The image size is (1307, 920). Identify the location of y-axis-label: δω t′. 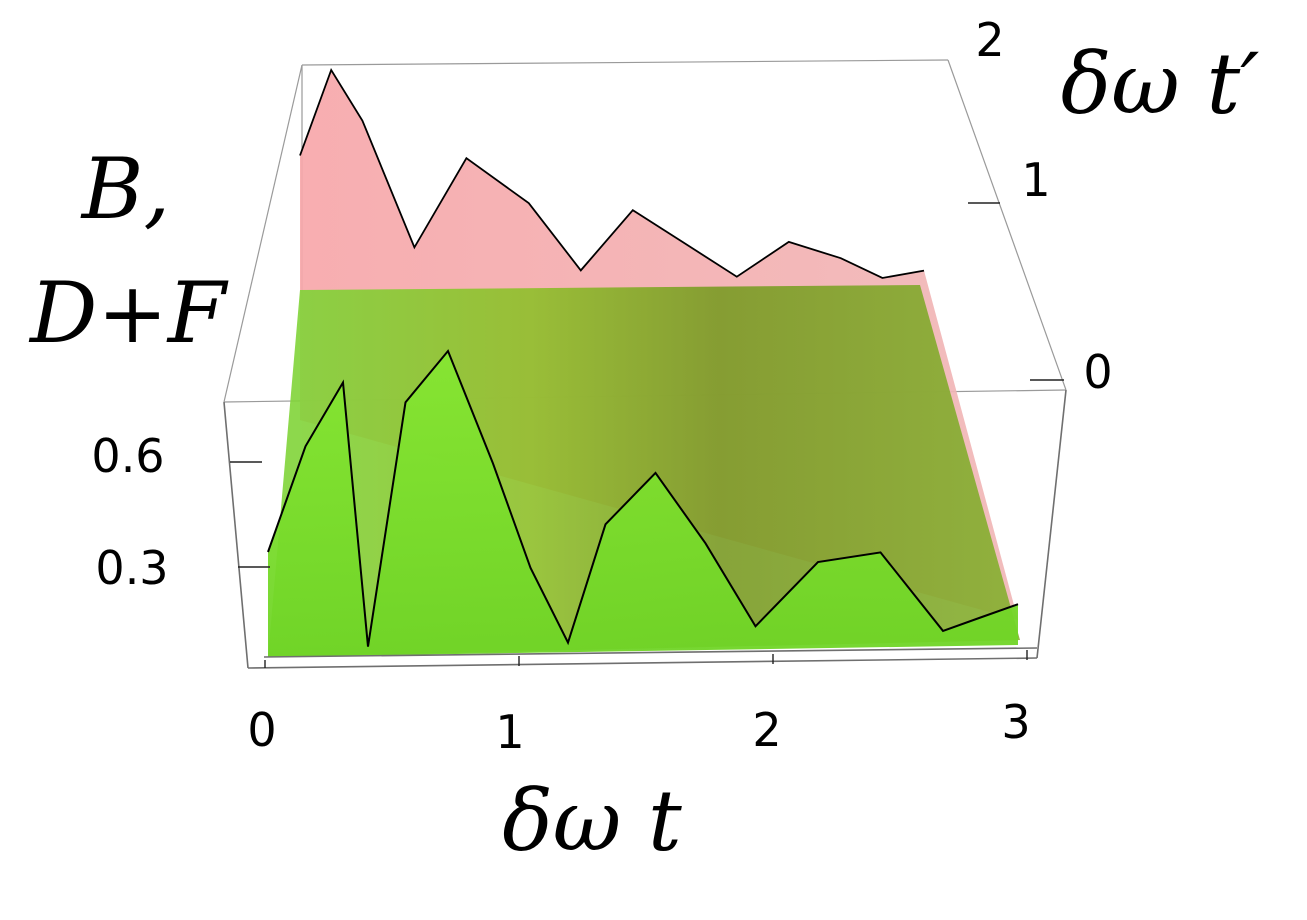
(1160, 84).